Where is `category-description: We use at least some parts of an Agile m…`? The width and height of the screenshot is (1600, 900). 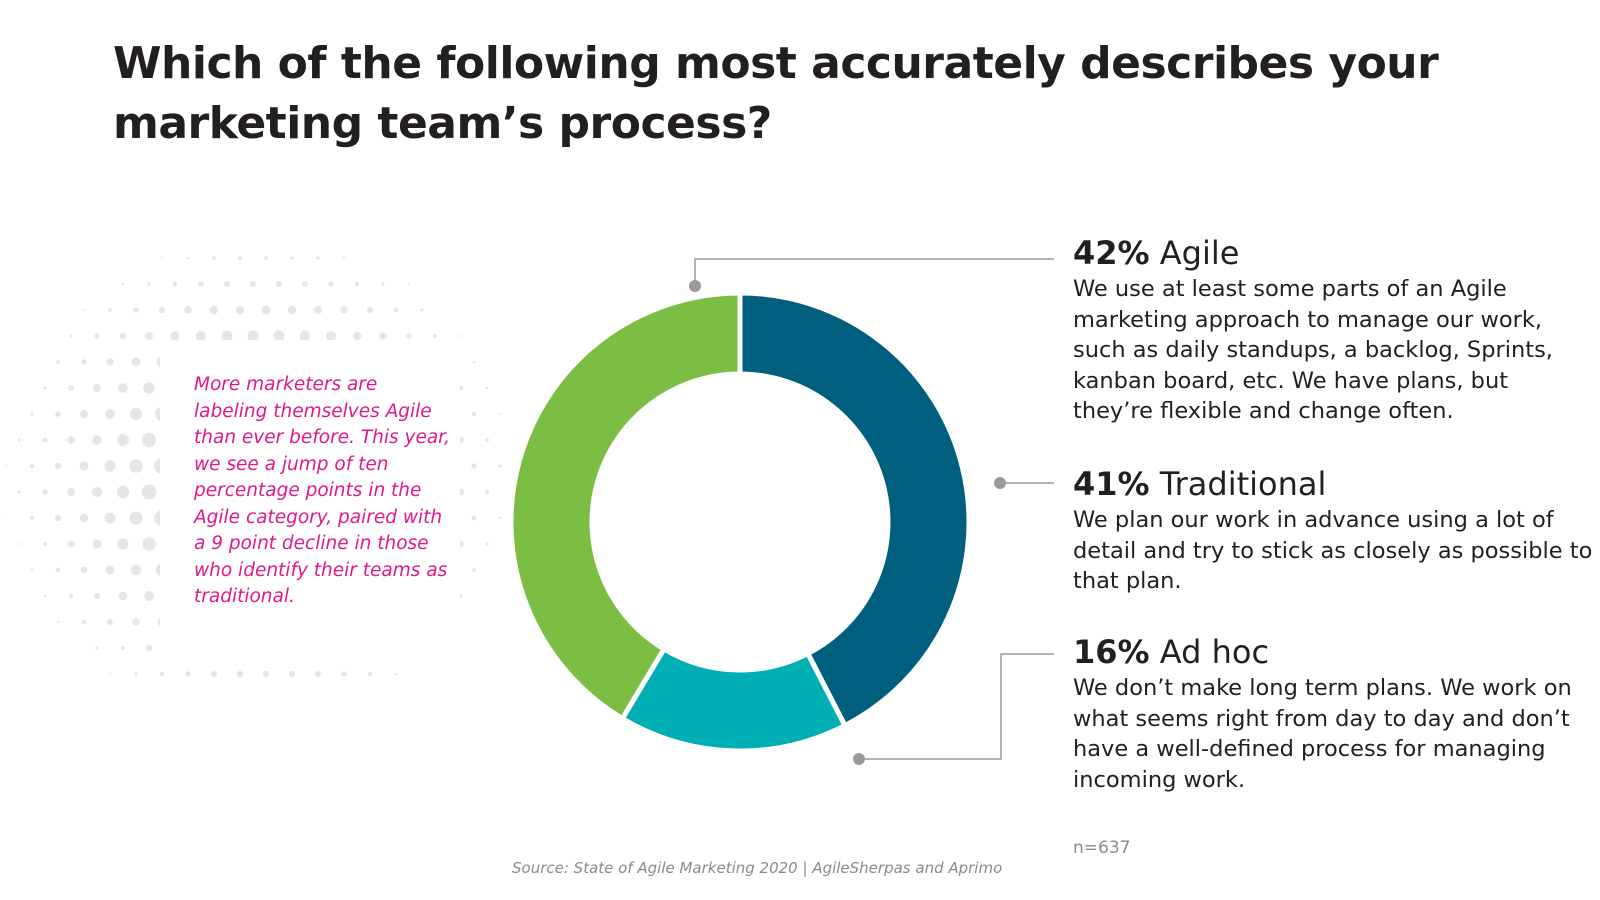 category-description: We use at least some parts of an Agile m… is located at coordinates (1313, 350).